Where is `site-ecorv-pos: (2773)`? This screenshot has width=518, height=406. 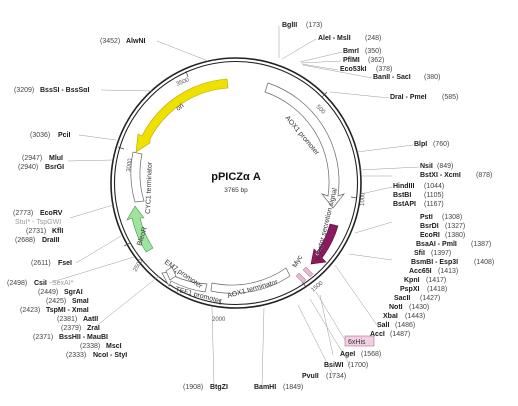 site-ecorv-pos: (2773) is located at coordinates (23, 213).